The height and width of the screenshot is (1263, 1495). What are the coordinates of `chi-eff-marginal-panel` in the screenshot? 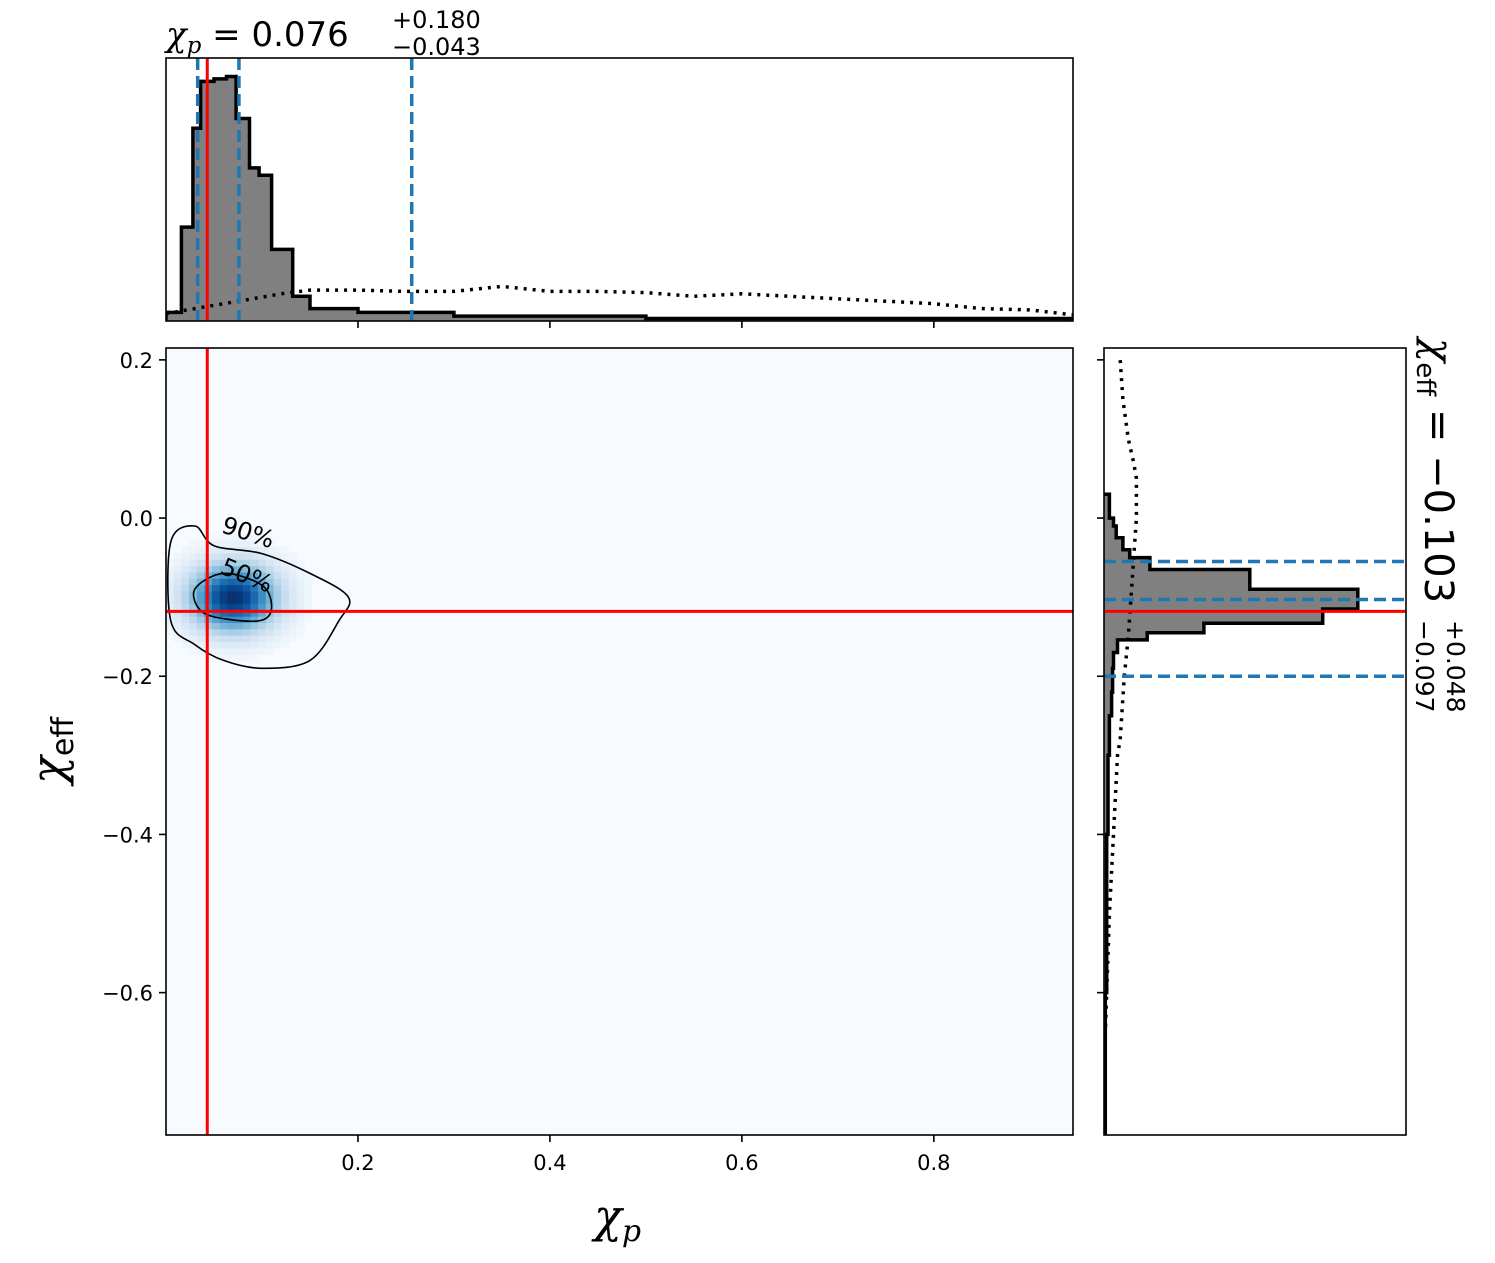 It's located at (1252, 741).